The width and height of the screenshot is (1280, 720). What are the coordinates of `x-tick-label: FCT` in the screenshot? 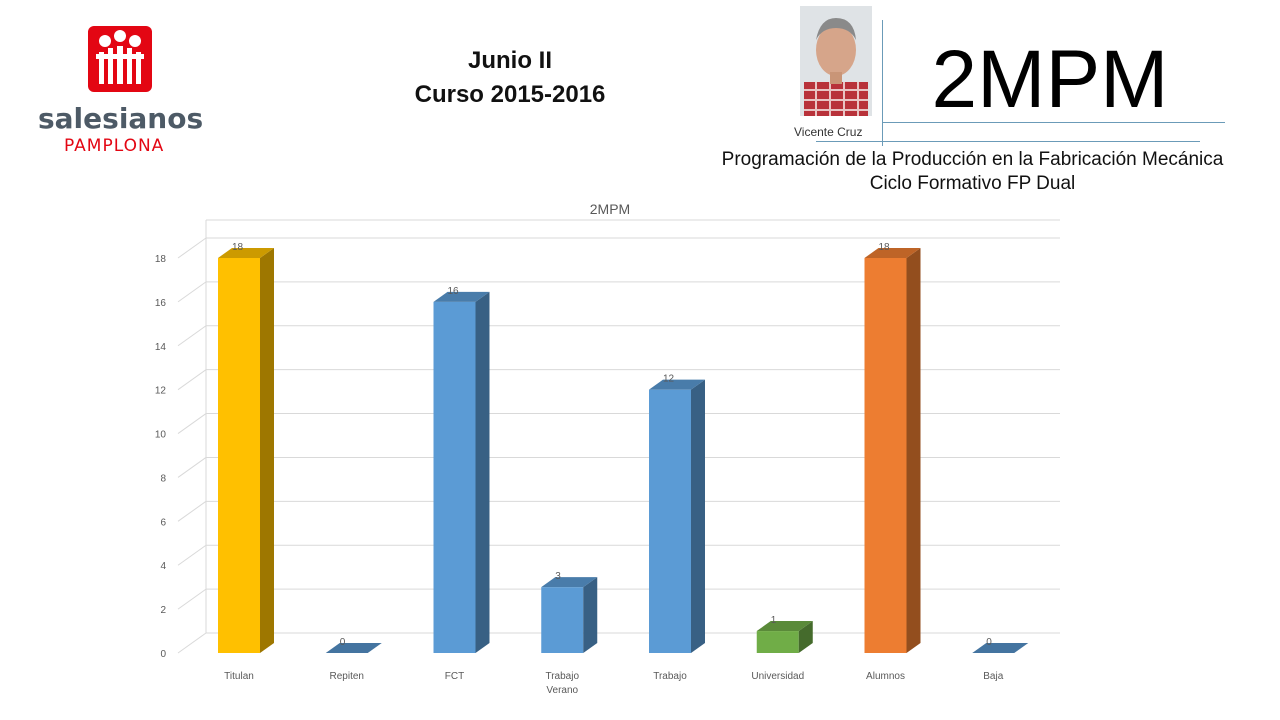 It's located at (454, 676).